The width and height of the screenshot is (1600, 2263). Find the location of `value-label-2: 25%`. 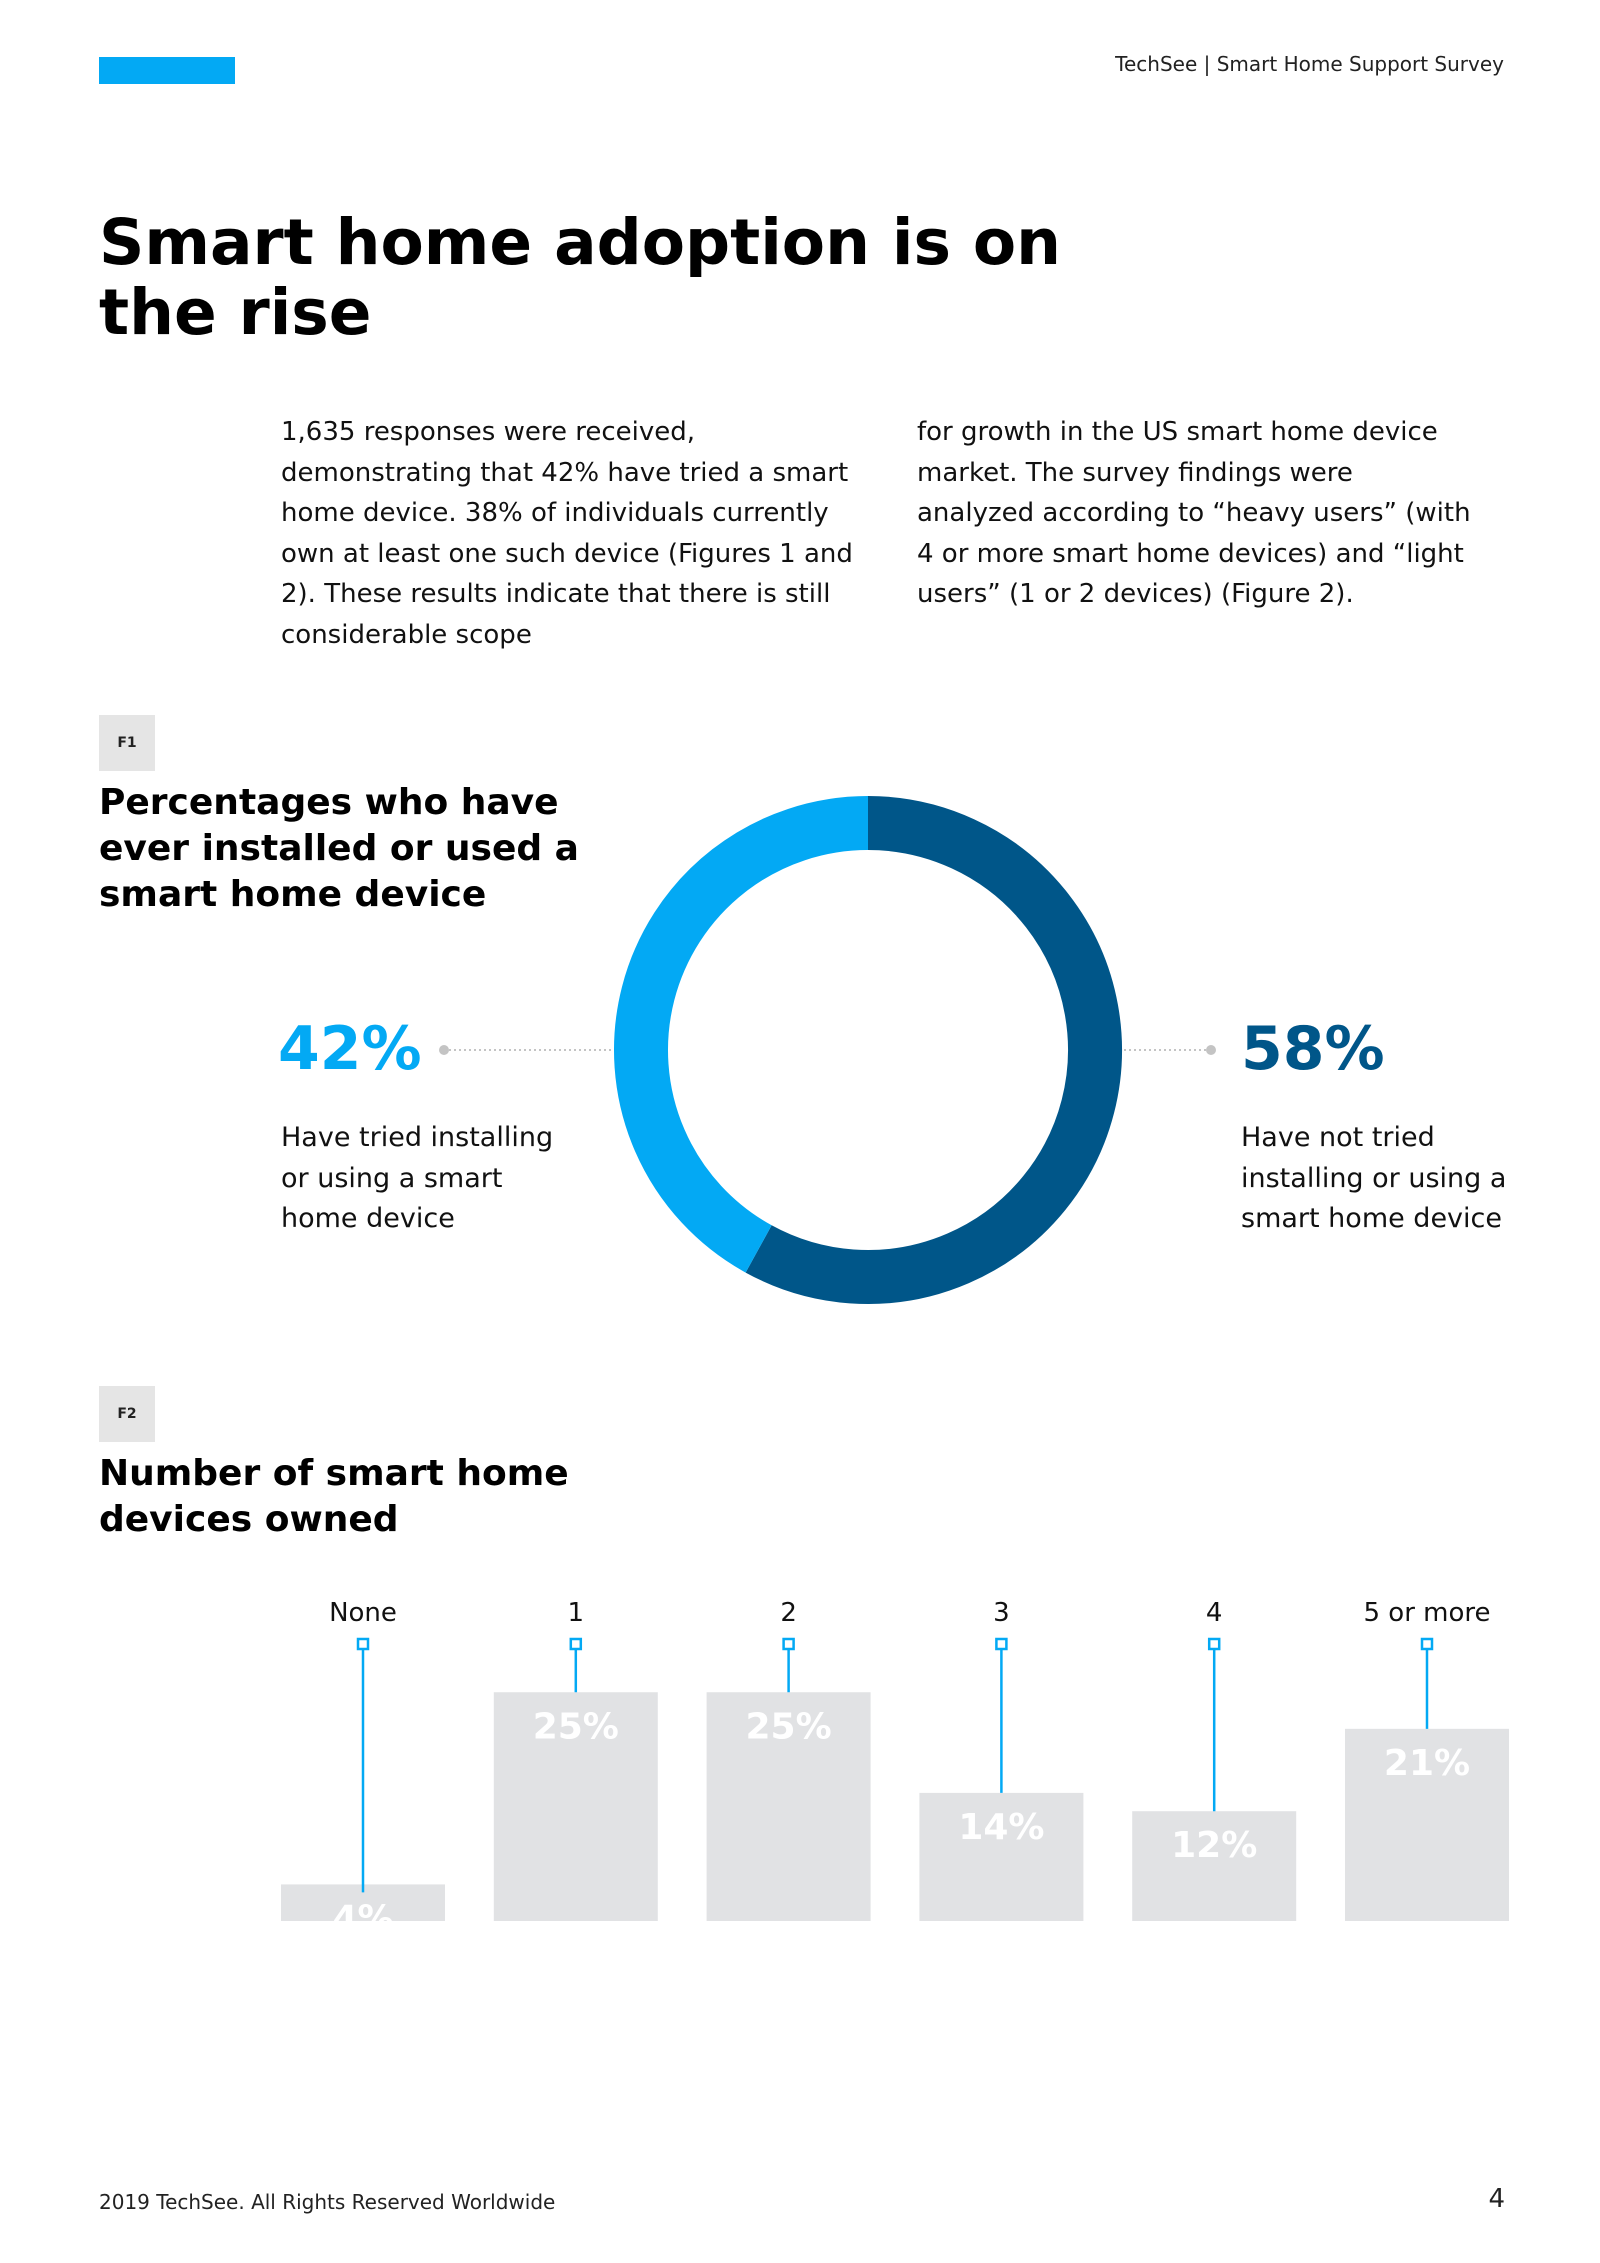

value-label-2: 25% is located at coordinates (789, 1726).